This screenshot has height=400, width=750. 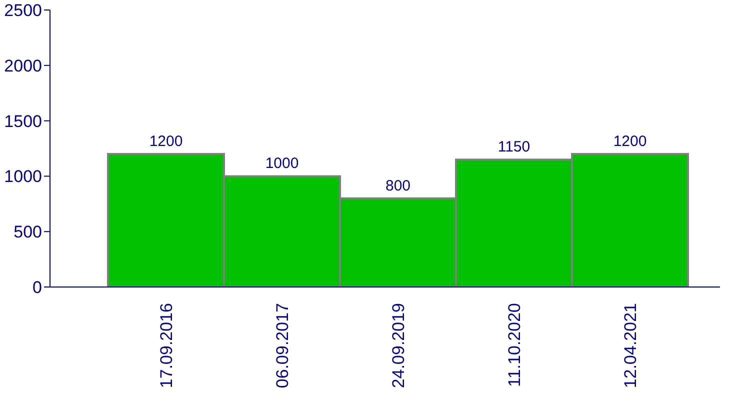 I want to click on y-tick-label: 0, so click(x=37, y=288).